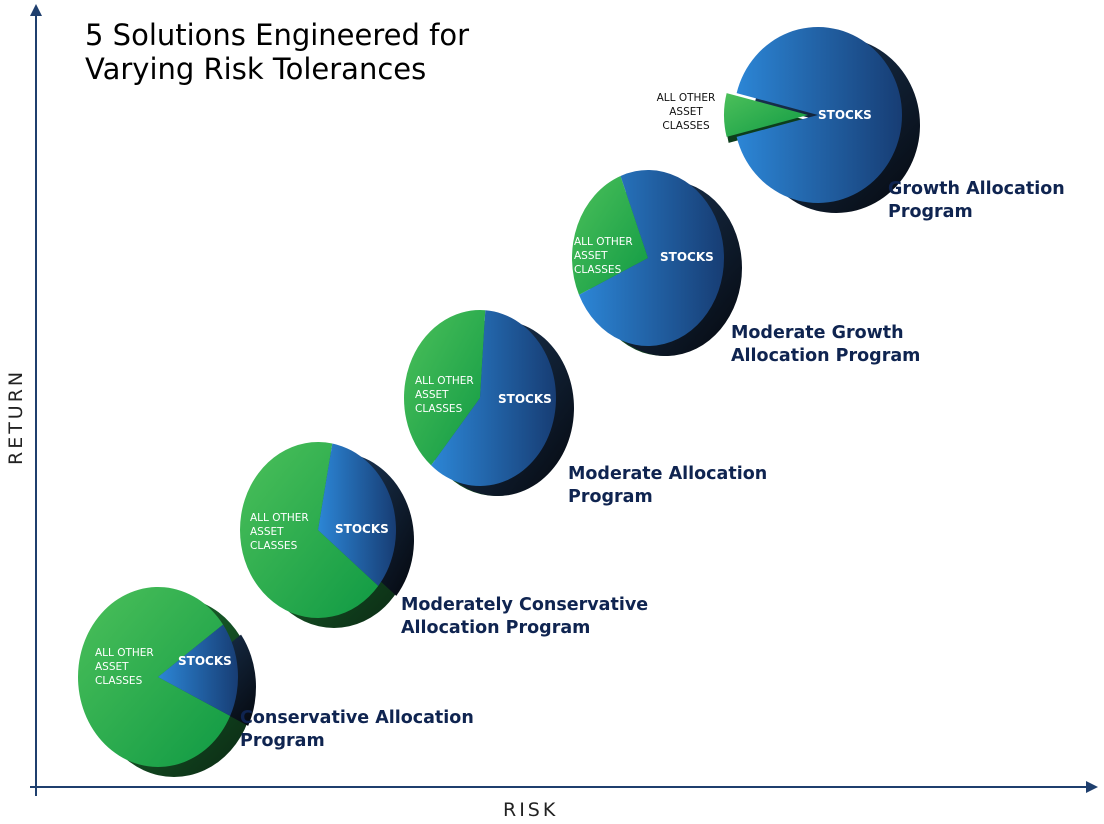 The image size is (1104, 824). What do you see at coordinates (976, 189) in the screenshot?
I see `program-label-line: Growth Allocation` at bounding box center [976, 189].